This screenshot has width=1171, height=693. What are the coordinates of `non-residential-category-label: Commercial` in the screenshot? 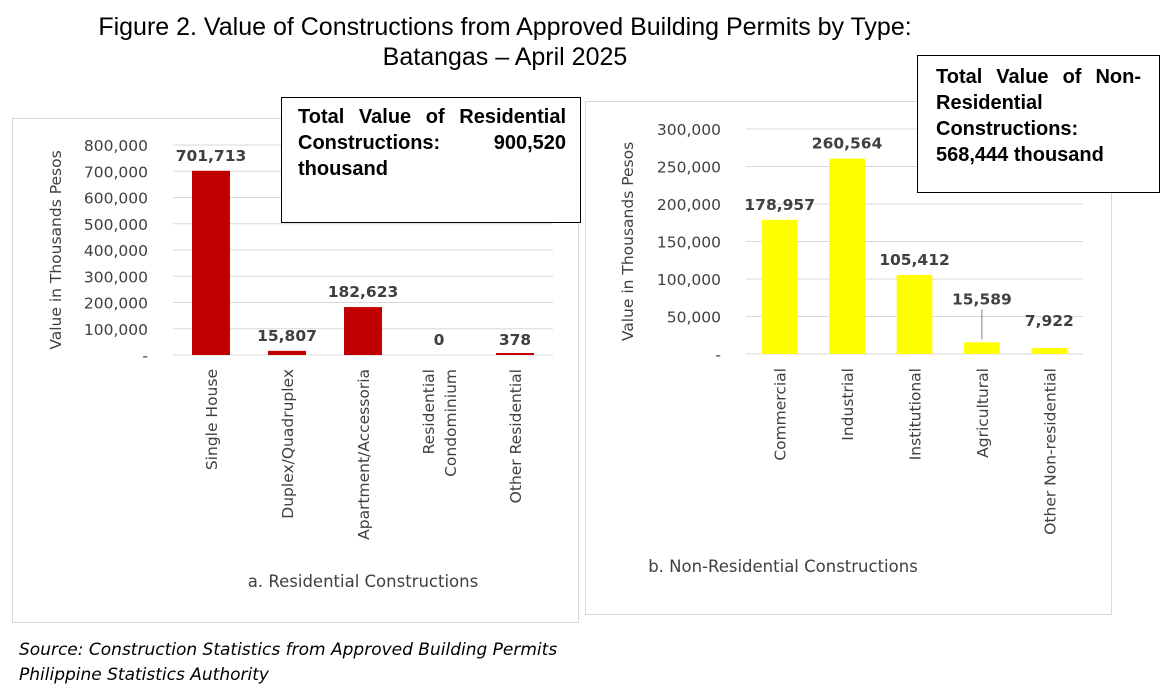 It's located at (781, 414).